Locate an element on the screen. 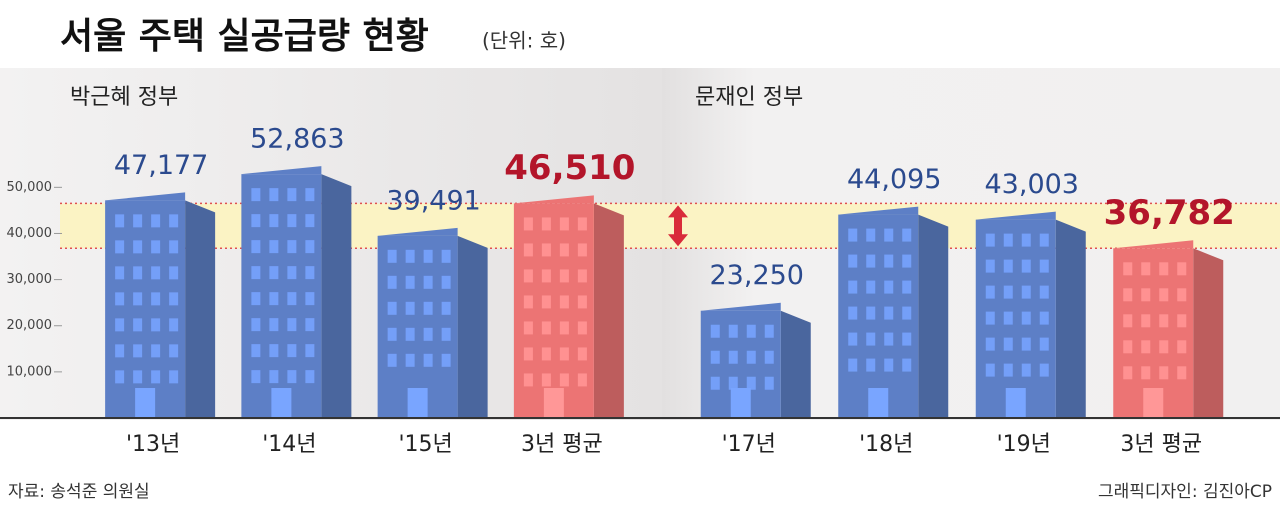 The image size is (1280, 506). x-tick-label: 3년 평균 is located at coordinates (562, 444).